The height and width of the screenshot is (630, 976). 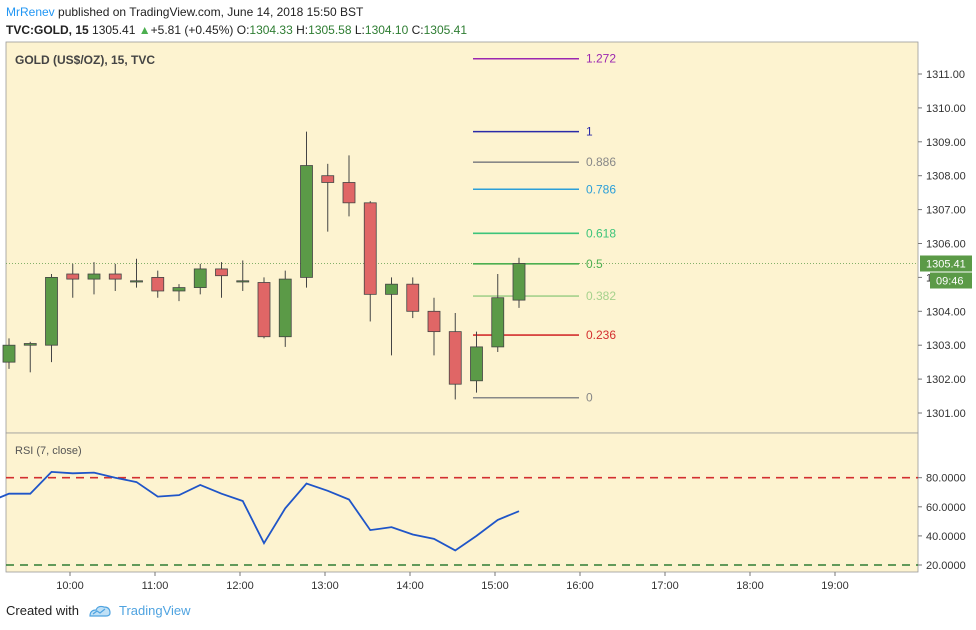 What do you see at coordinates (946, 566) in the screenshot?
I see `rsi-tick-label: 20.0000` at bounding box center [946, 566].